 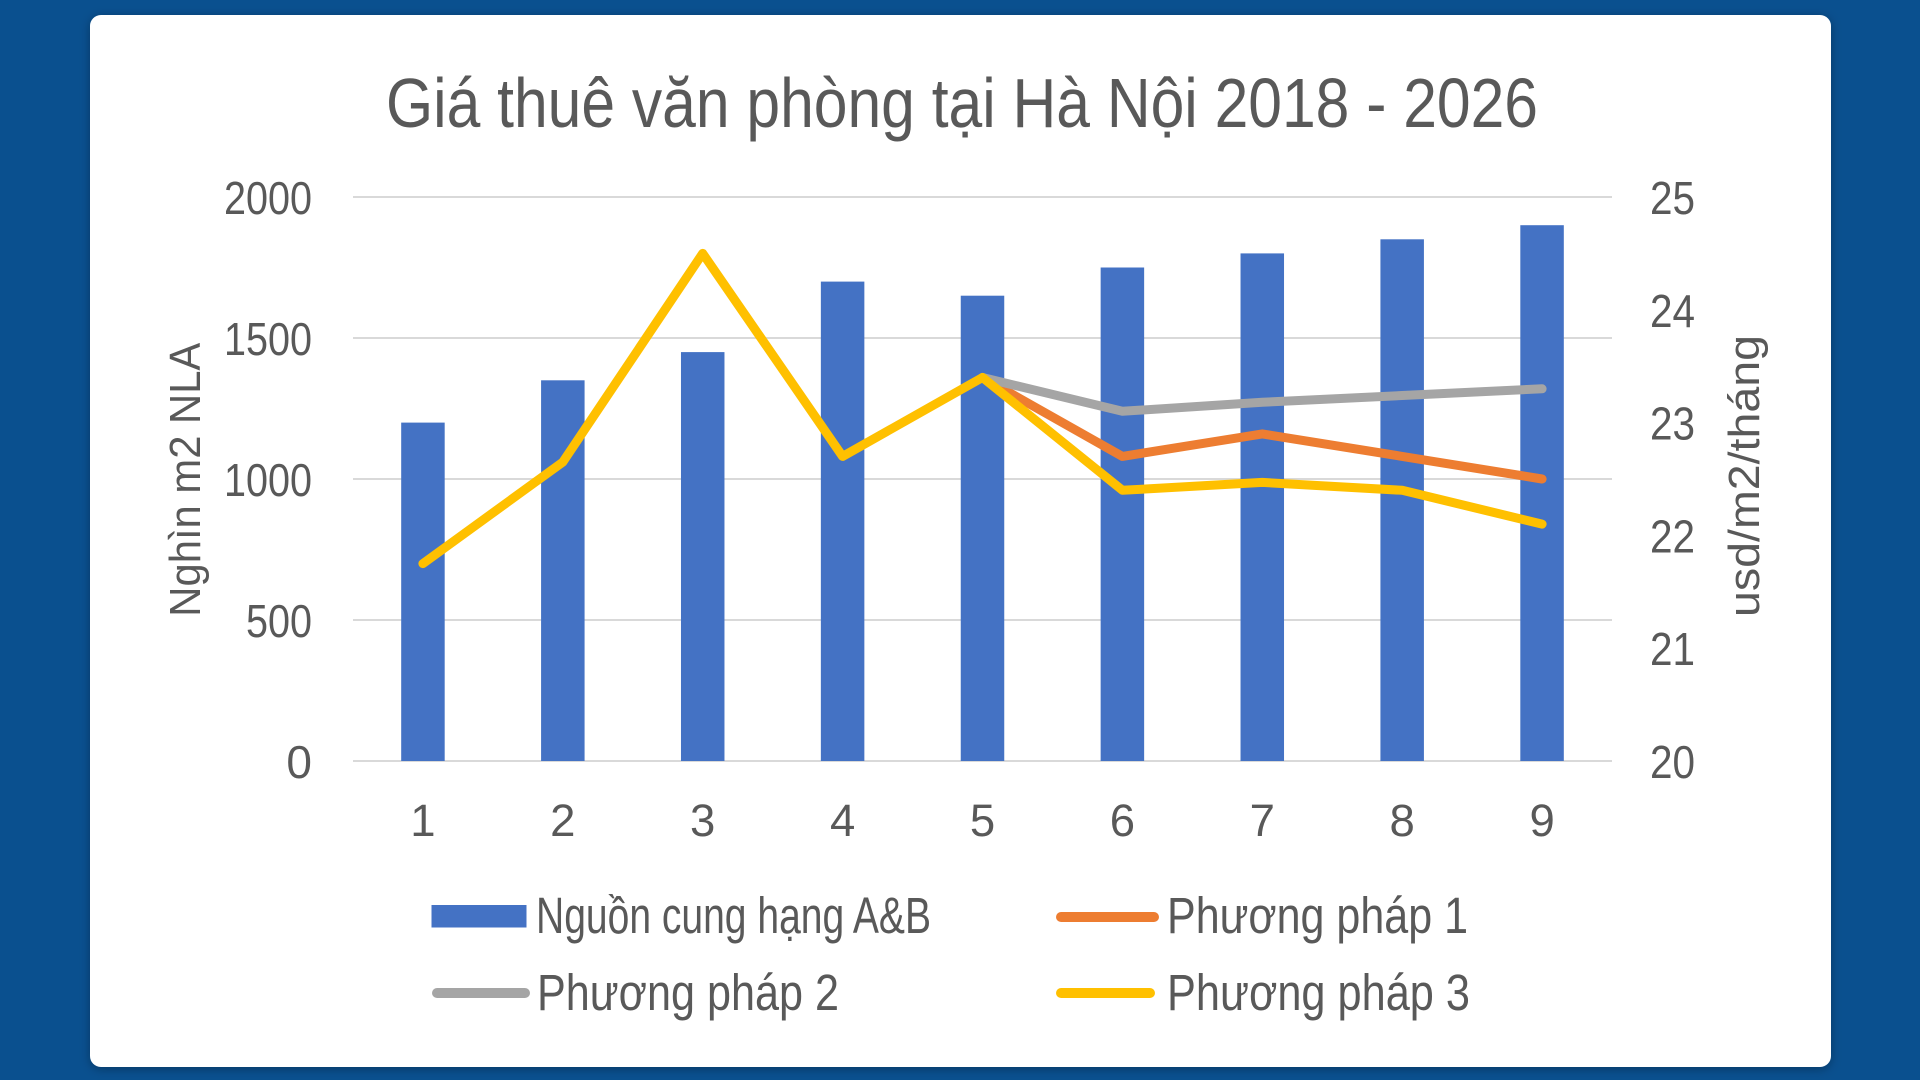 What do you see at coordinates (702, 820) in the screenshot?
I see `svg-text: 3` at bounding box center [702, 820].